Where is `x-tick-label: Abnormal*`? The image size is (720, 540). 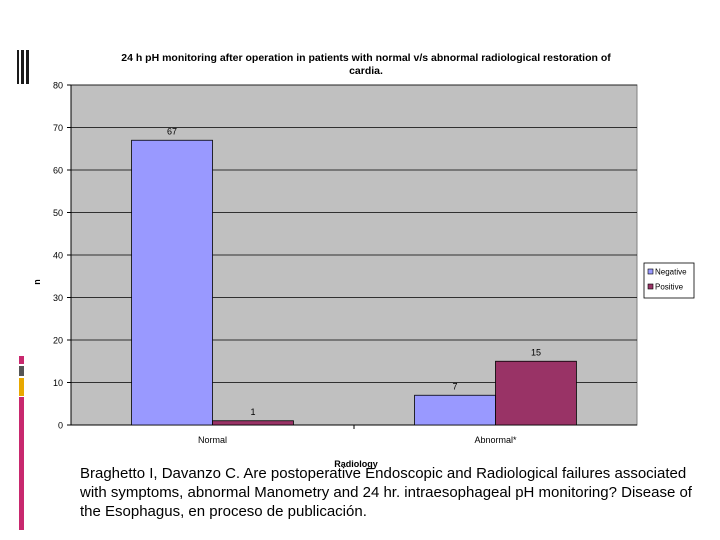 x-tick-label: Abnormal* is located at coordinates (495, 440).